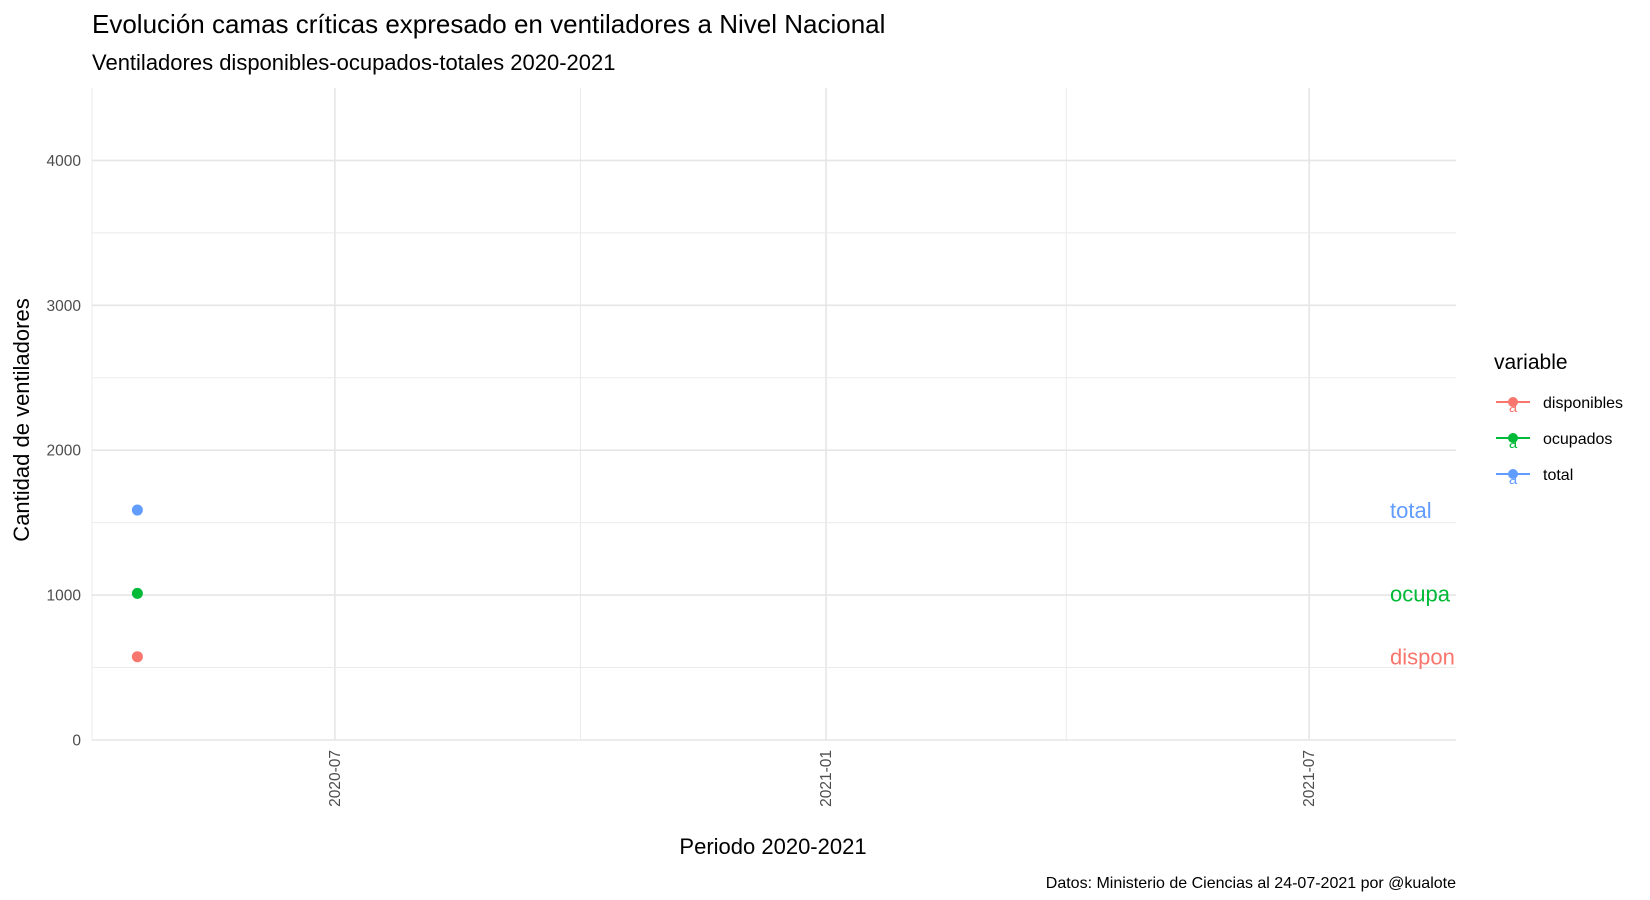 Image resolution: width=1650 pixels, height=900 pixels. I want to click on x-tick-label: 2020-07, so click(335, 778).